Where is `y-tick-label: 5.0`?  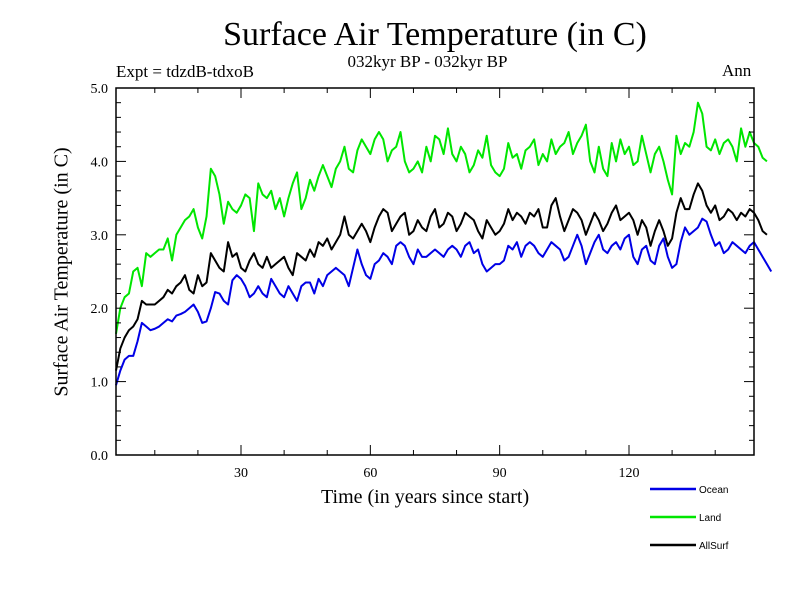 y-tick-label: 5.0 is located at coordinates (100, 89).